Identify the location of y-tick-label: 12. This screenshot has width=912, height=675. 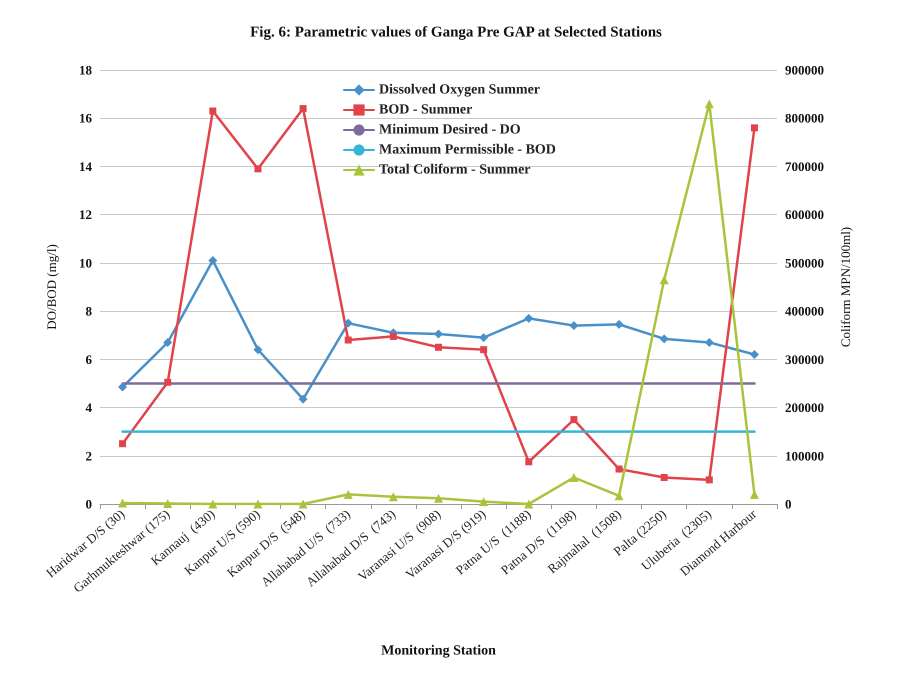
(85, 214).